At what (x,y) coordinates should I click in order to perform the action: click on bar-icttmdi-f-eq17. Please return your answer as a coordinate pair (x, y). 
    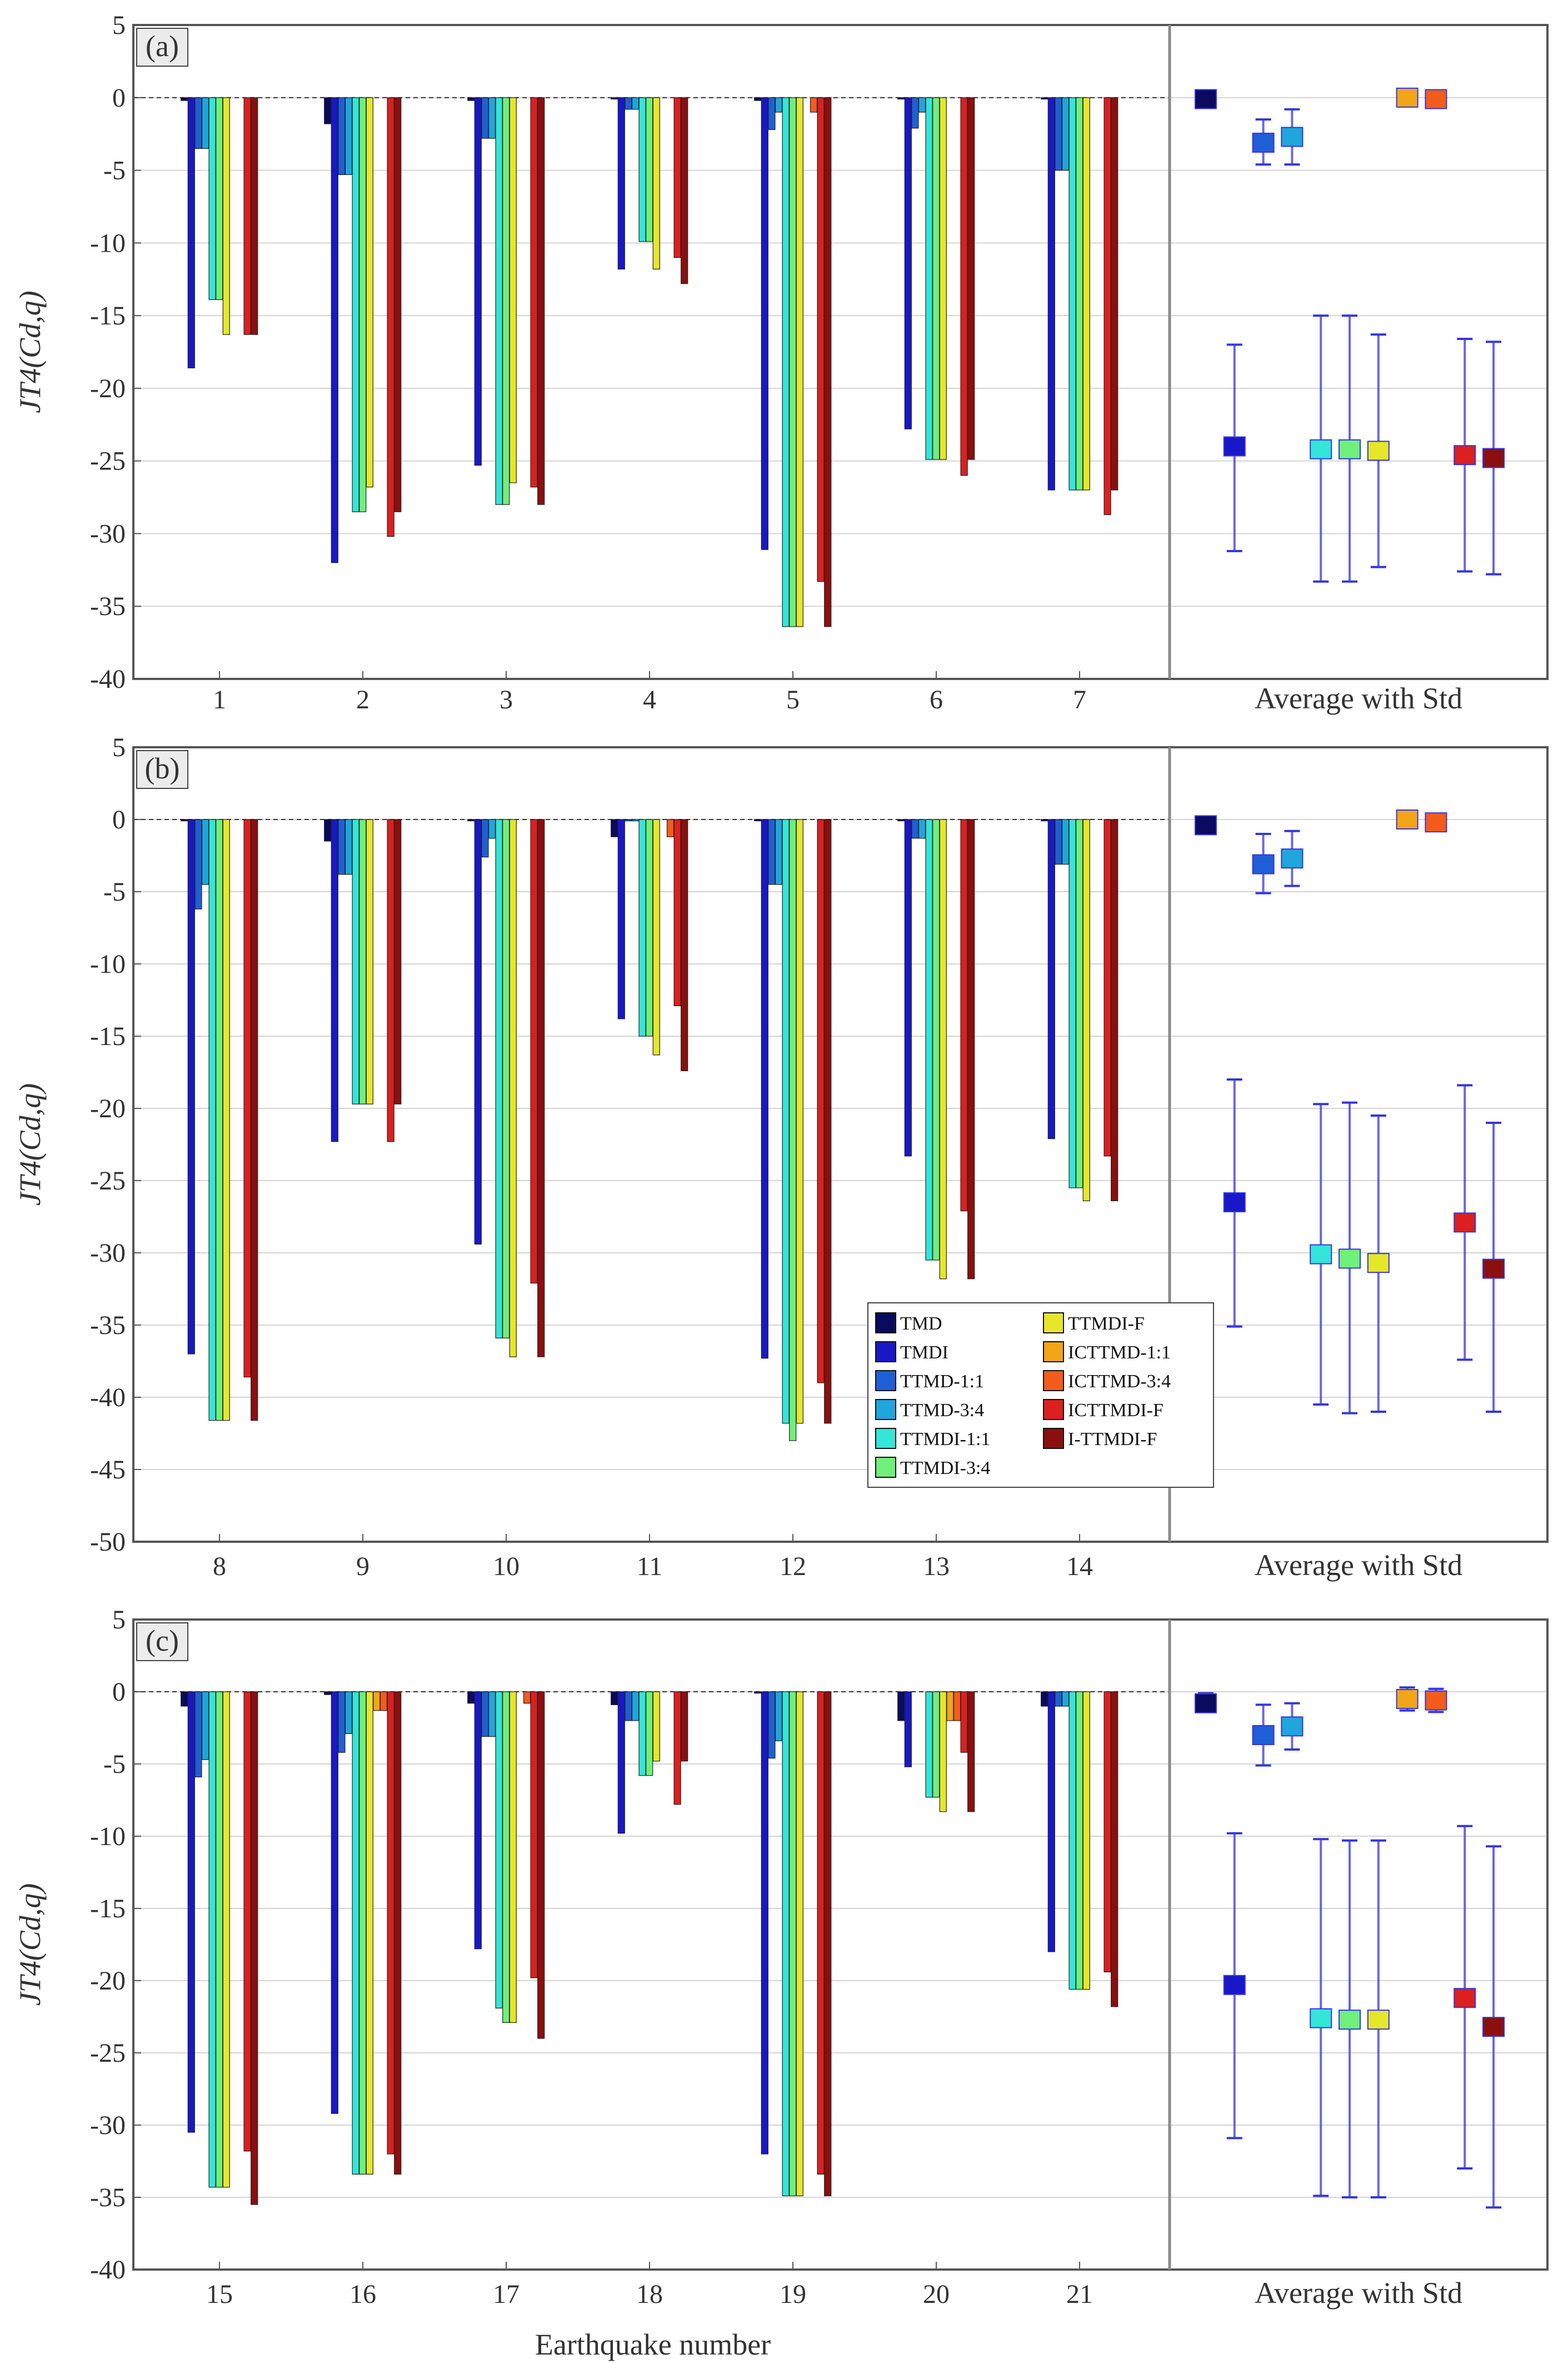
    Looking at the image, I should click on (534, 1835).